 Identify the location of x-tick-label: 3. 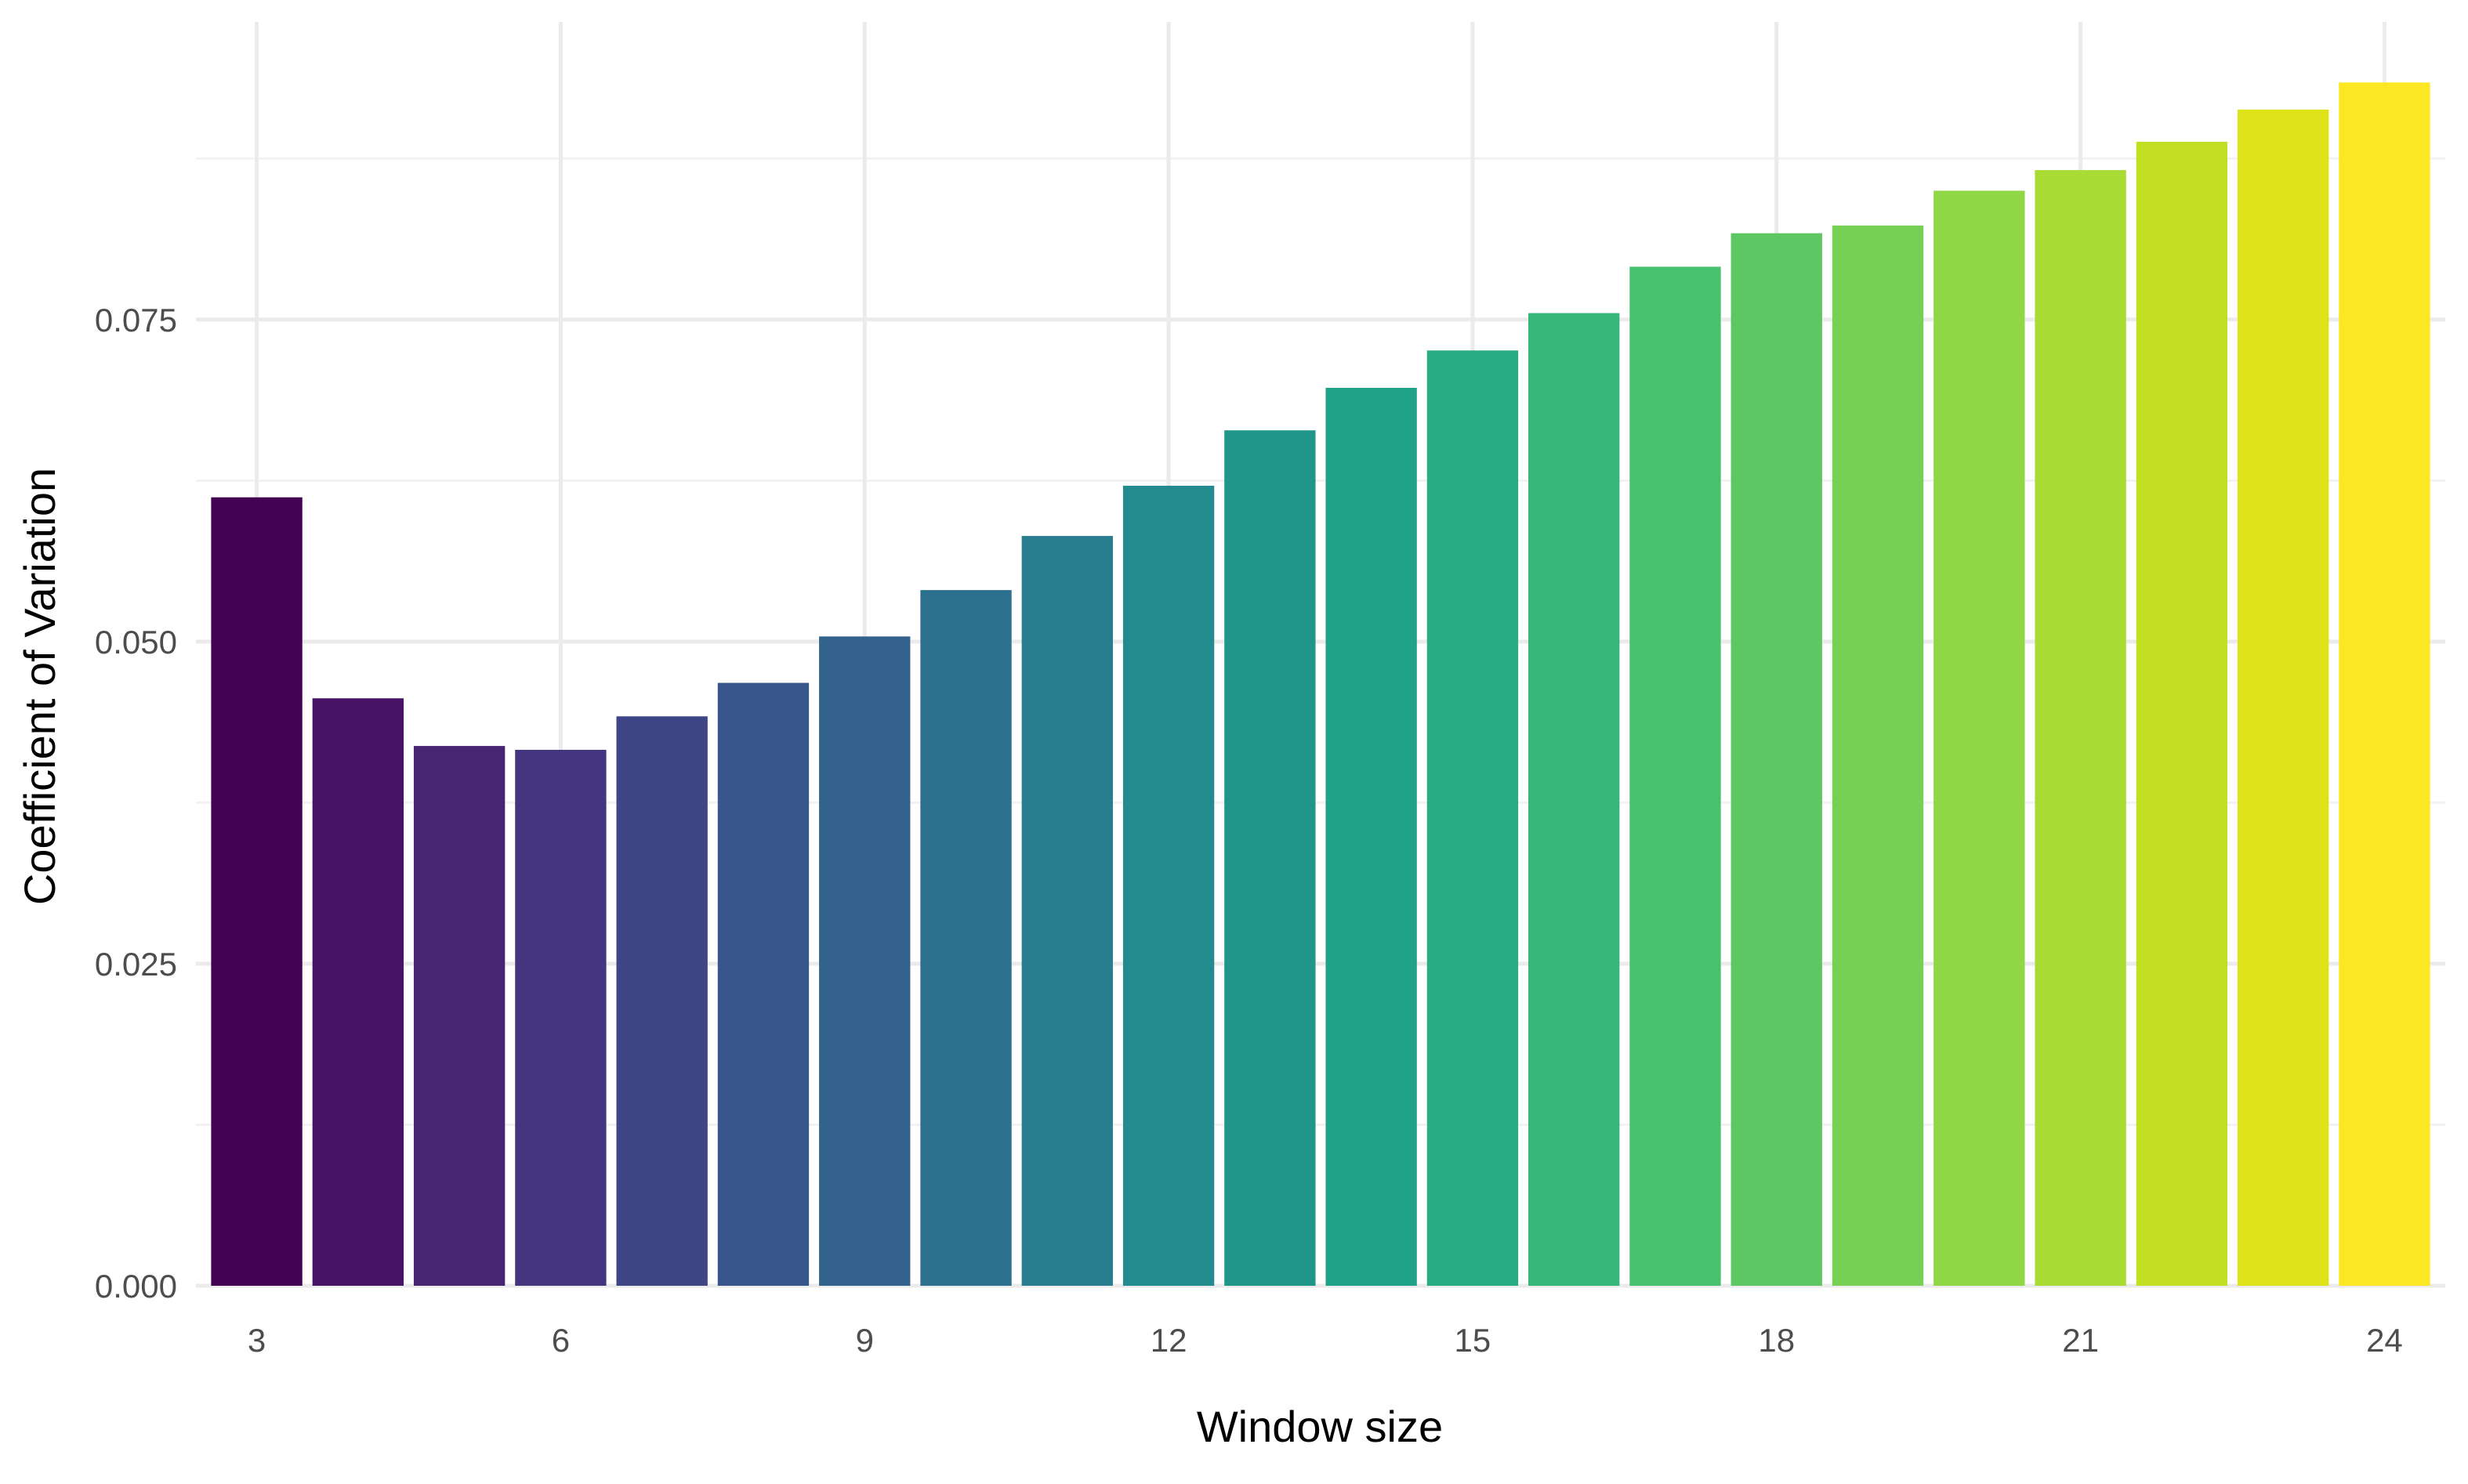
(257, 1340).